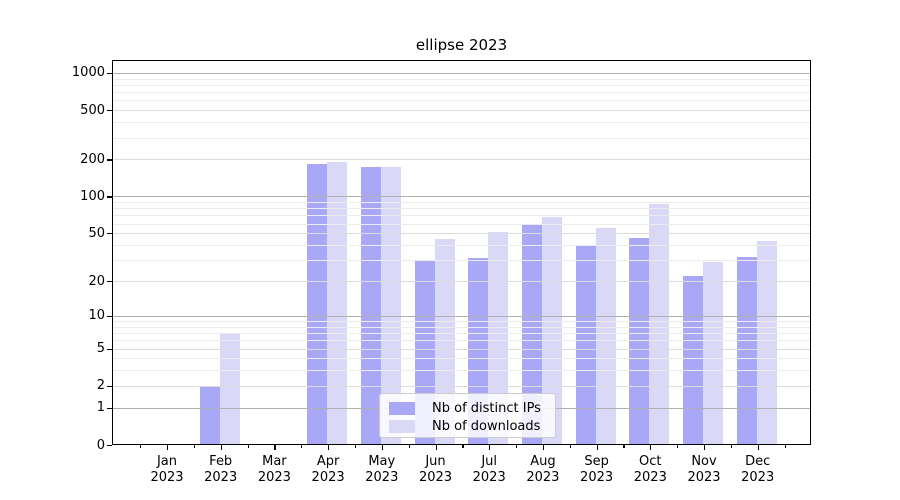 This screenshot has height=500, width=900. Describe the element at coordinates (705, 447) in the screenshot. I see `xtick-nov` at that location.